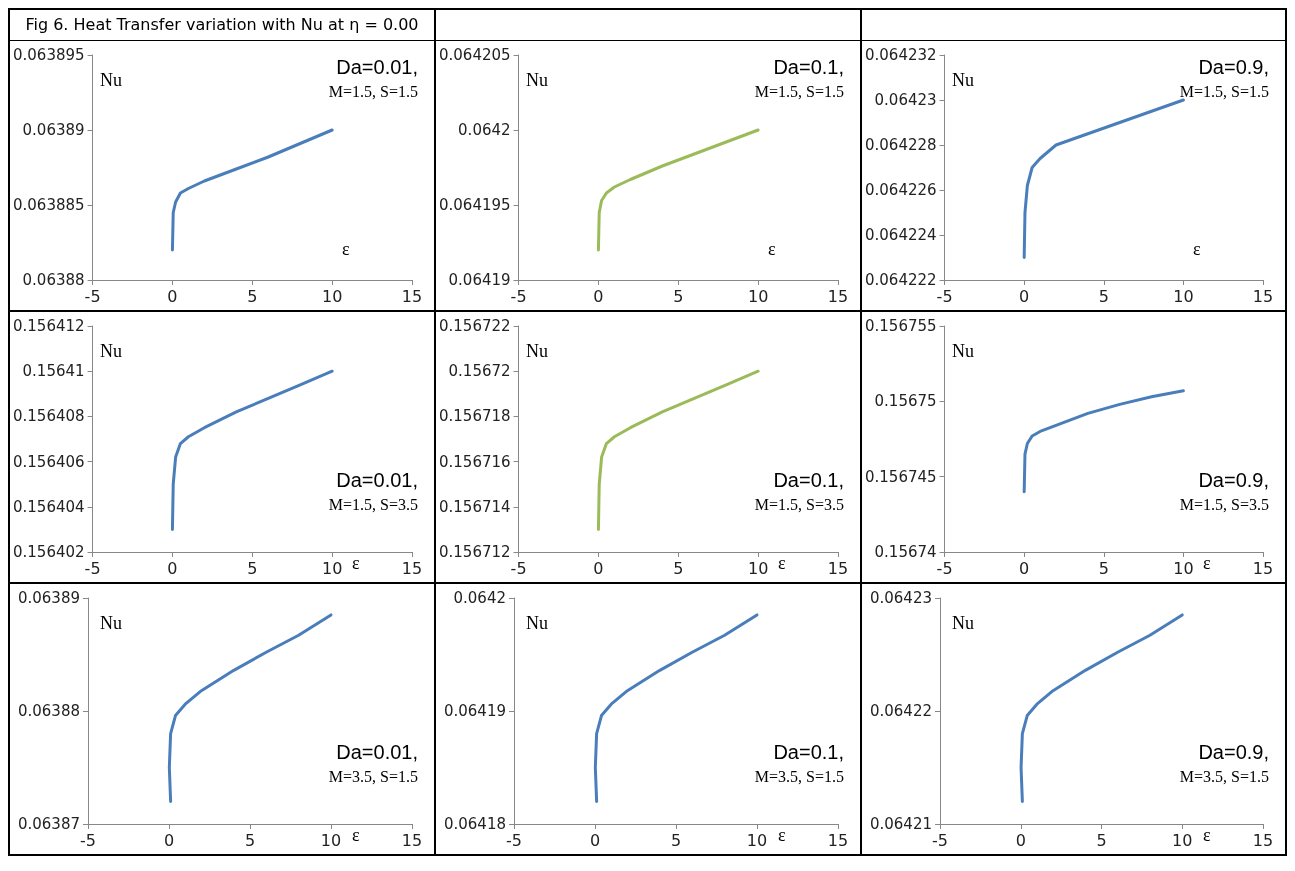 The image size is (1295, 871). What do you see at coordinates (474, 326) in the screenshot?
I see `y-tick-label: 0.156722` at bounding box center [474, 326].